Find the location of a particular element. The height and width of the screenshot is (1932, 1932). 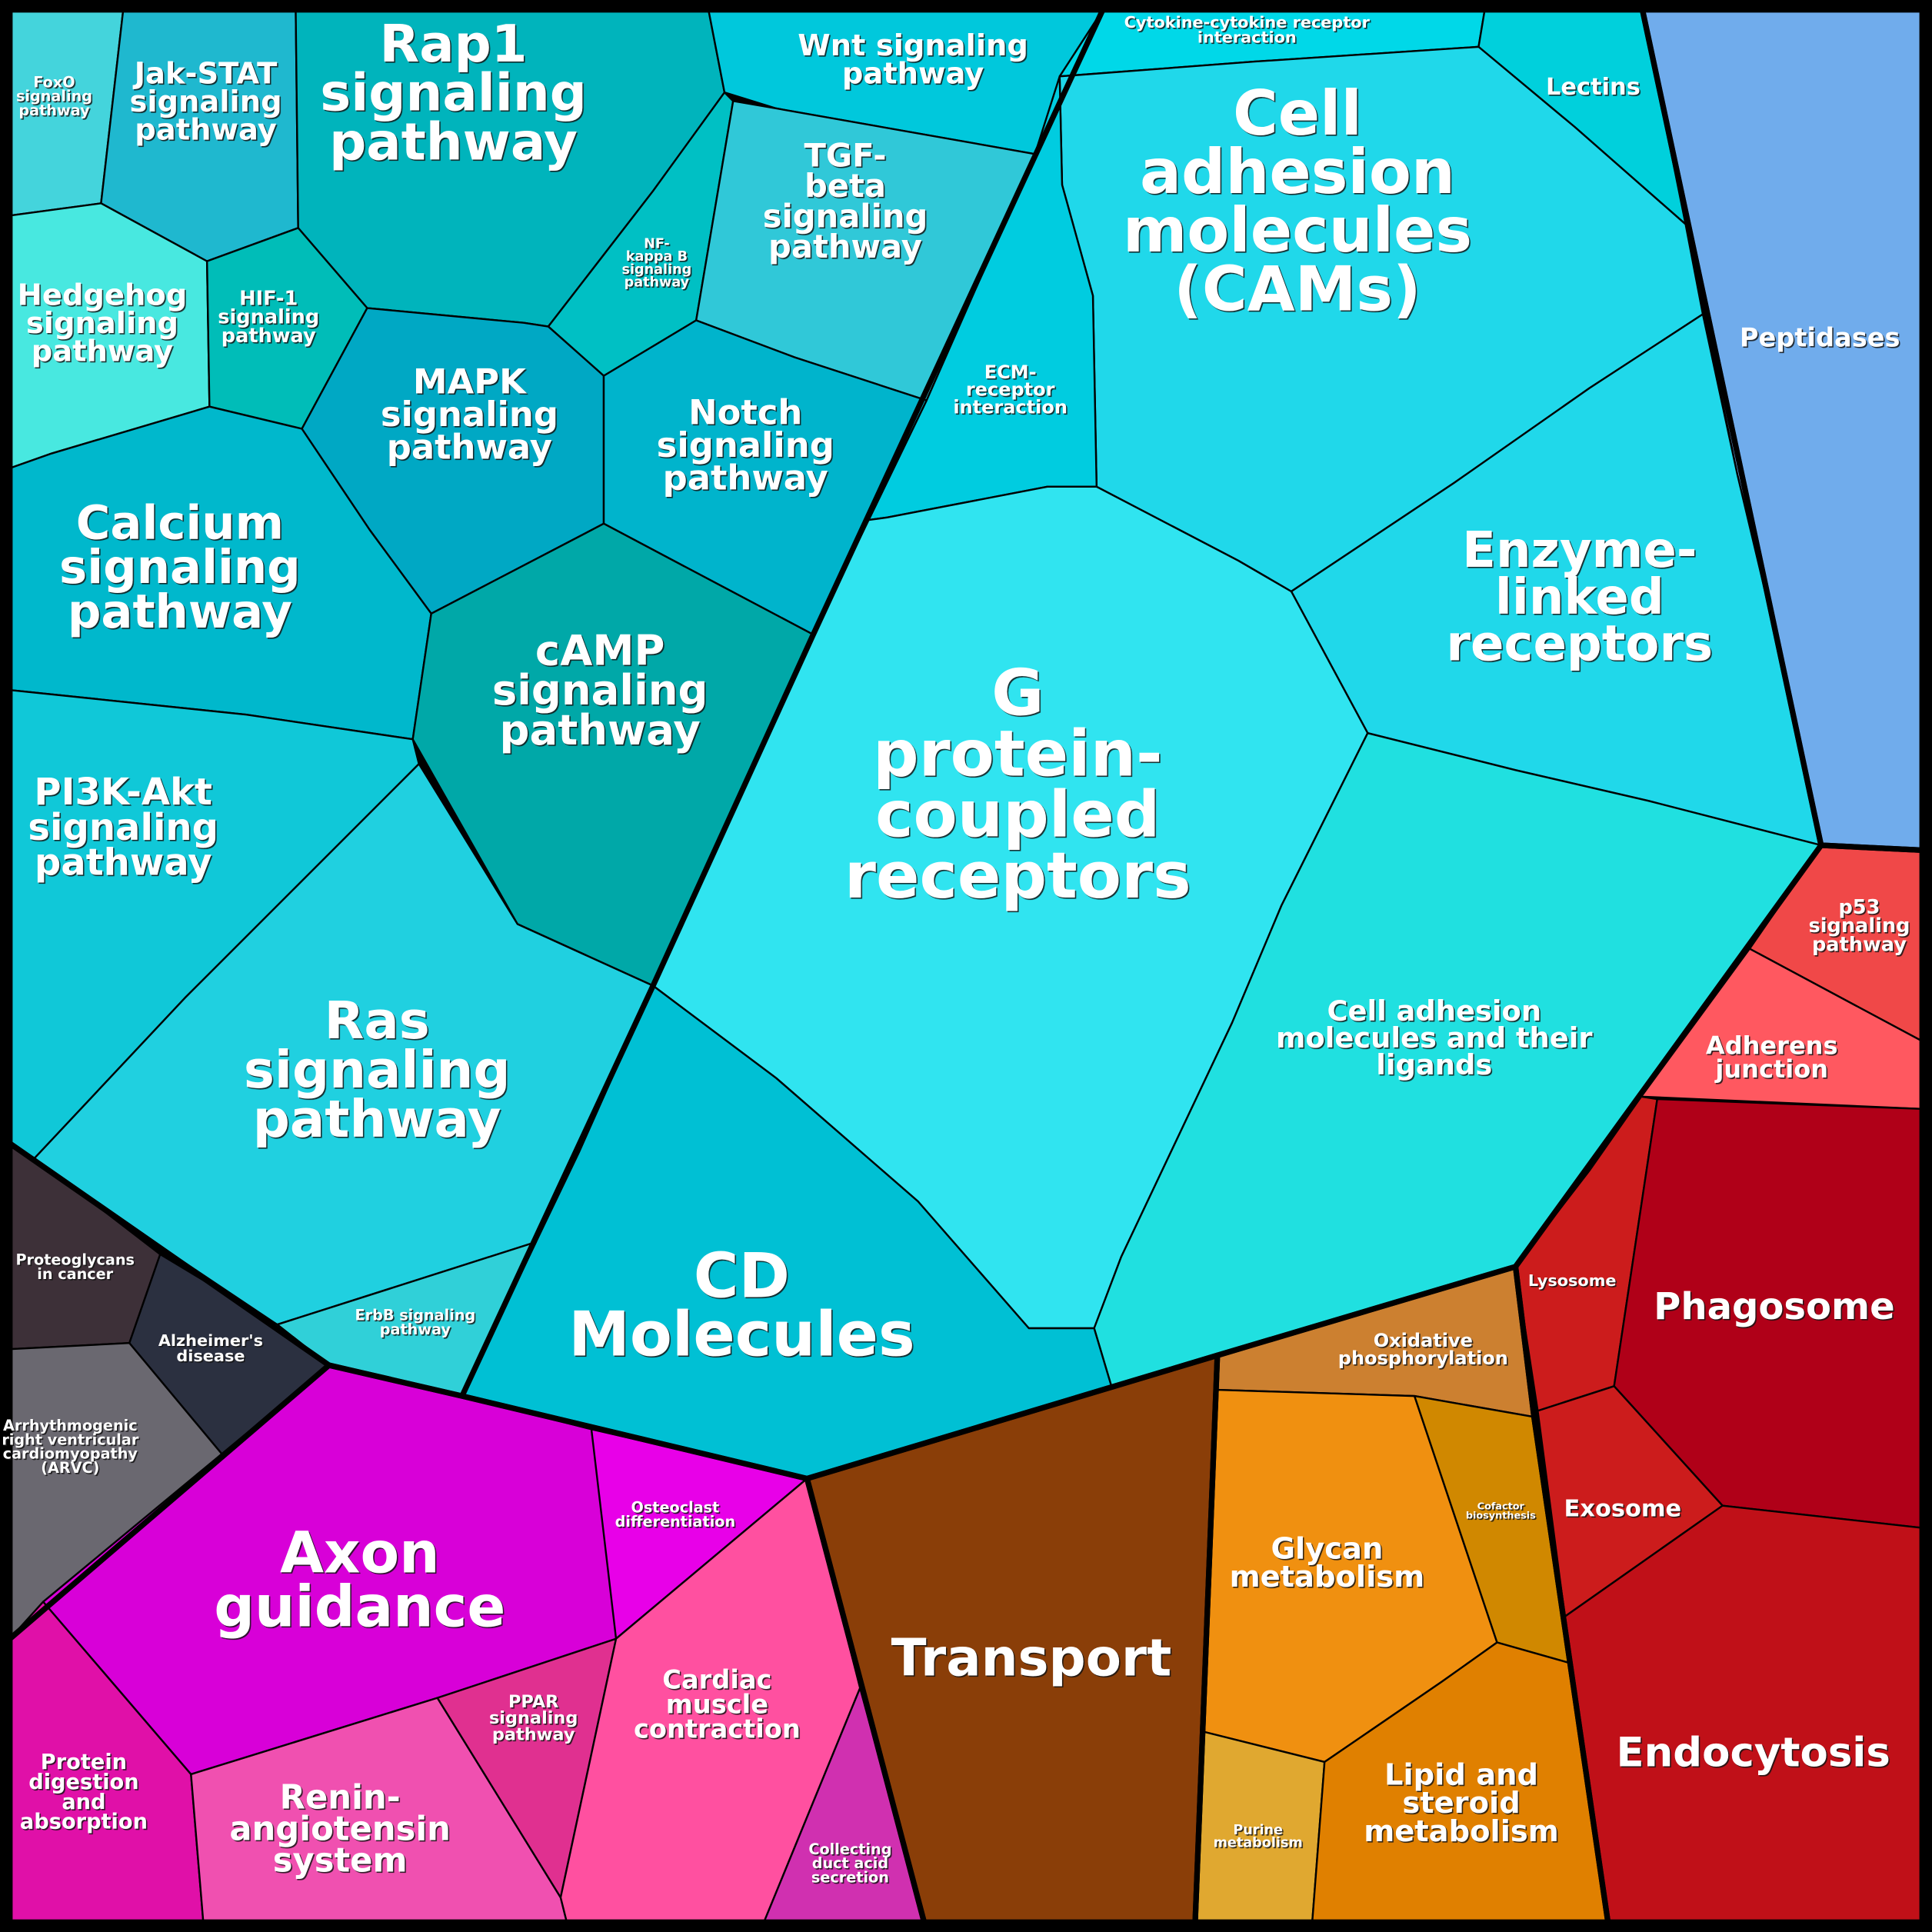

label-line: Purine is located at coordinates (1258, 1830).